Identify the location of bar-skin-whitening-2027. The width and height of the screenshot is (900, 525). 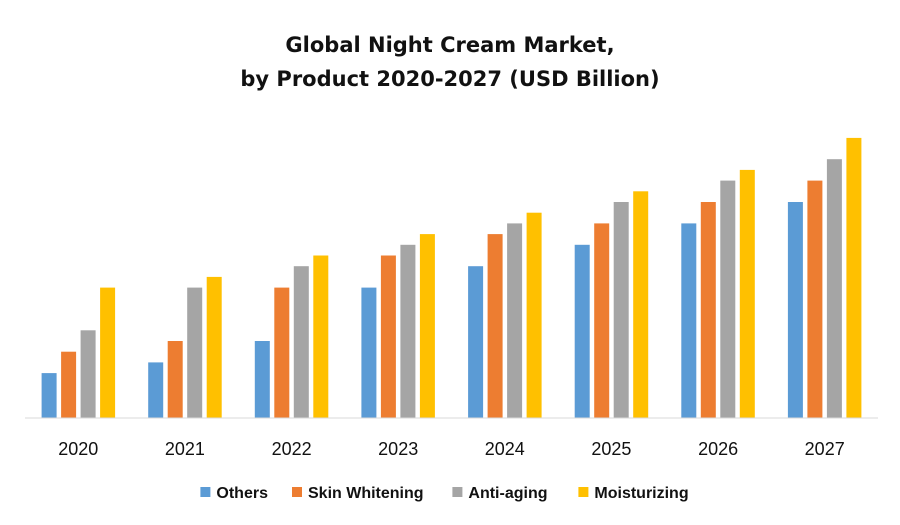
(815, 299).